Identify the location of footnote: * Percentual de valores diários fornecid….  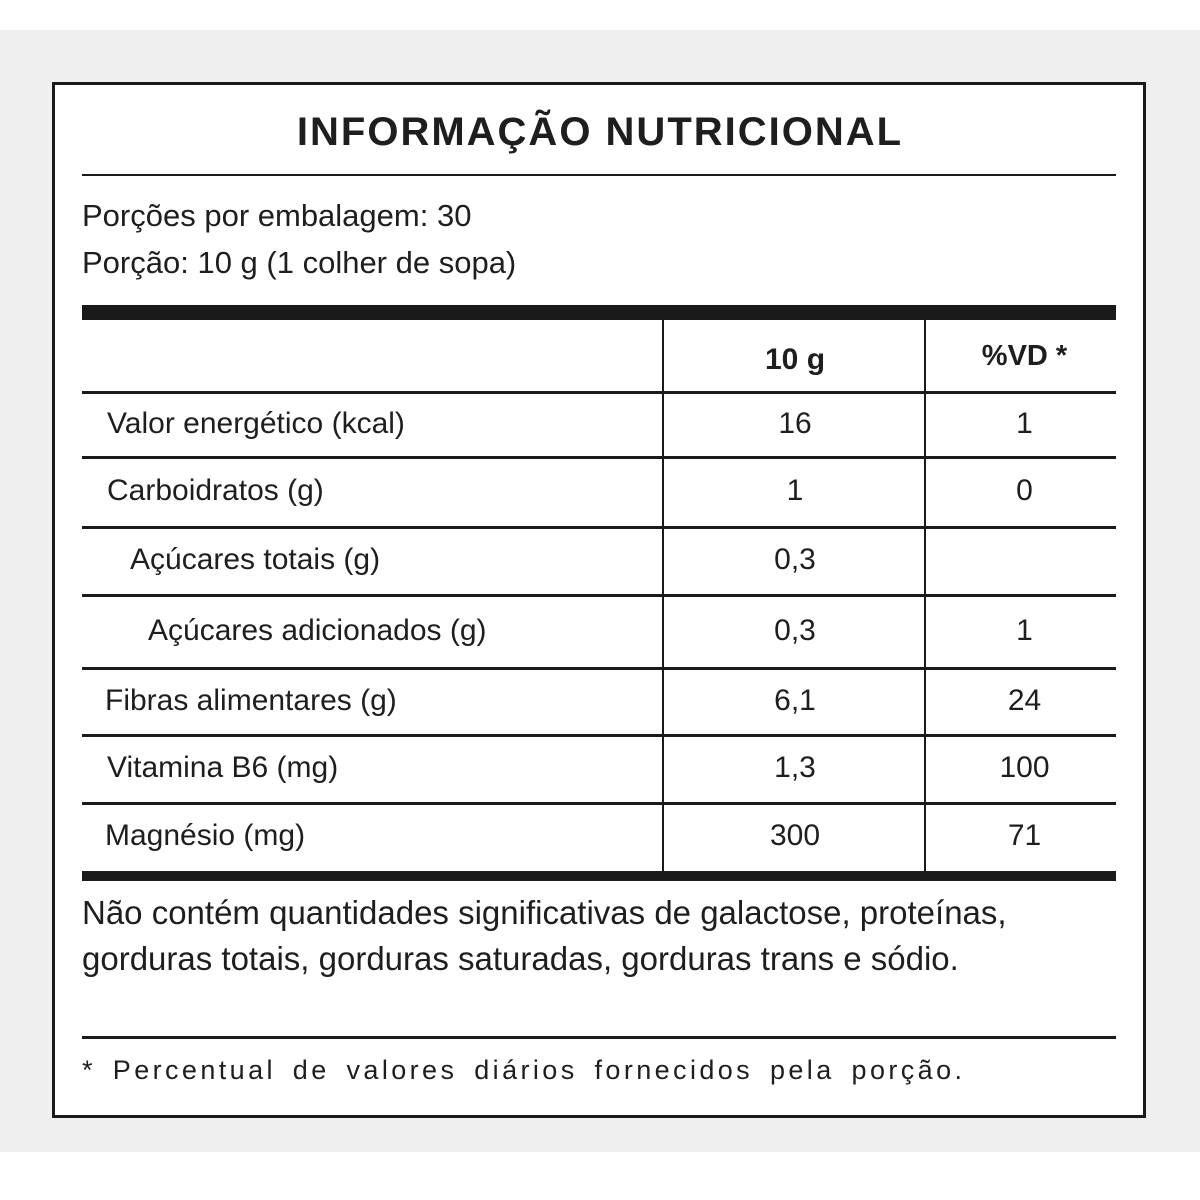
(524, 1070).